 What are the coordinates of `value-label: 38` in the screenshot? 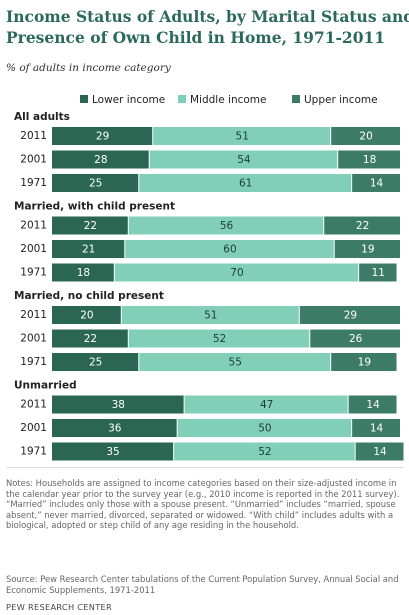 It's located at (118, 405).